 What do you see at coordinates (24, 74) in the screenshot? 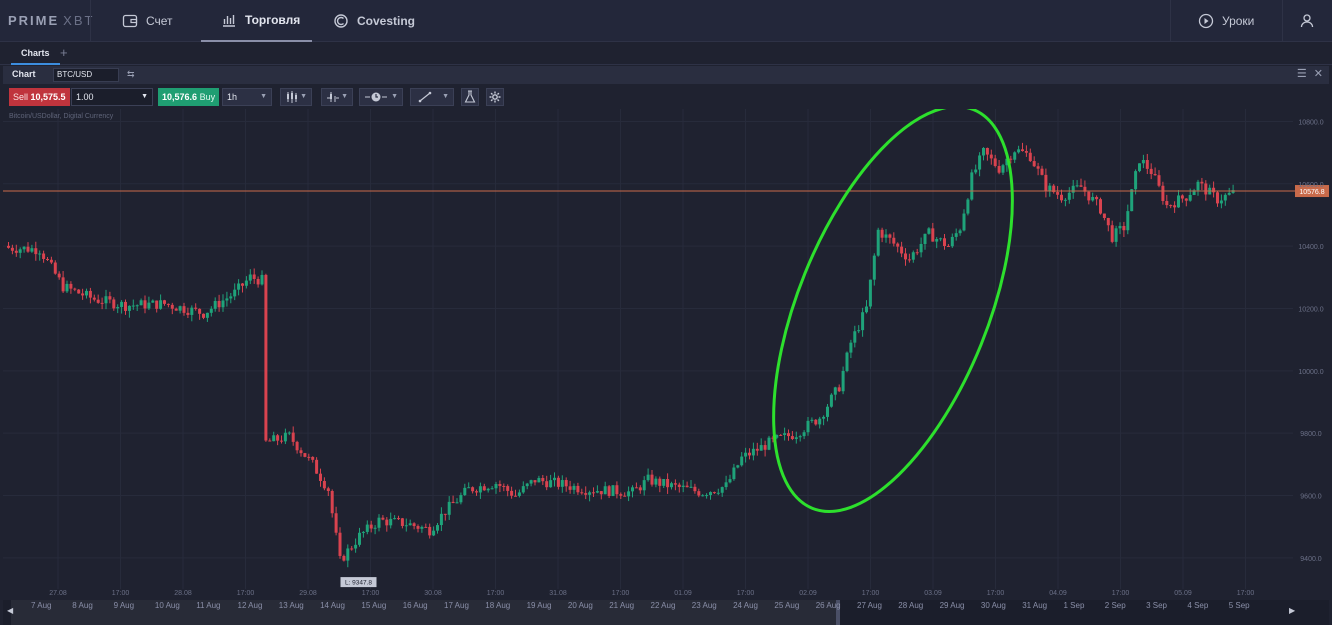
I see `chart-title: Chart` at bounding box center [24, 74].